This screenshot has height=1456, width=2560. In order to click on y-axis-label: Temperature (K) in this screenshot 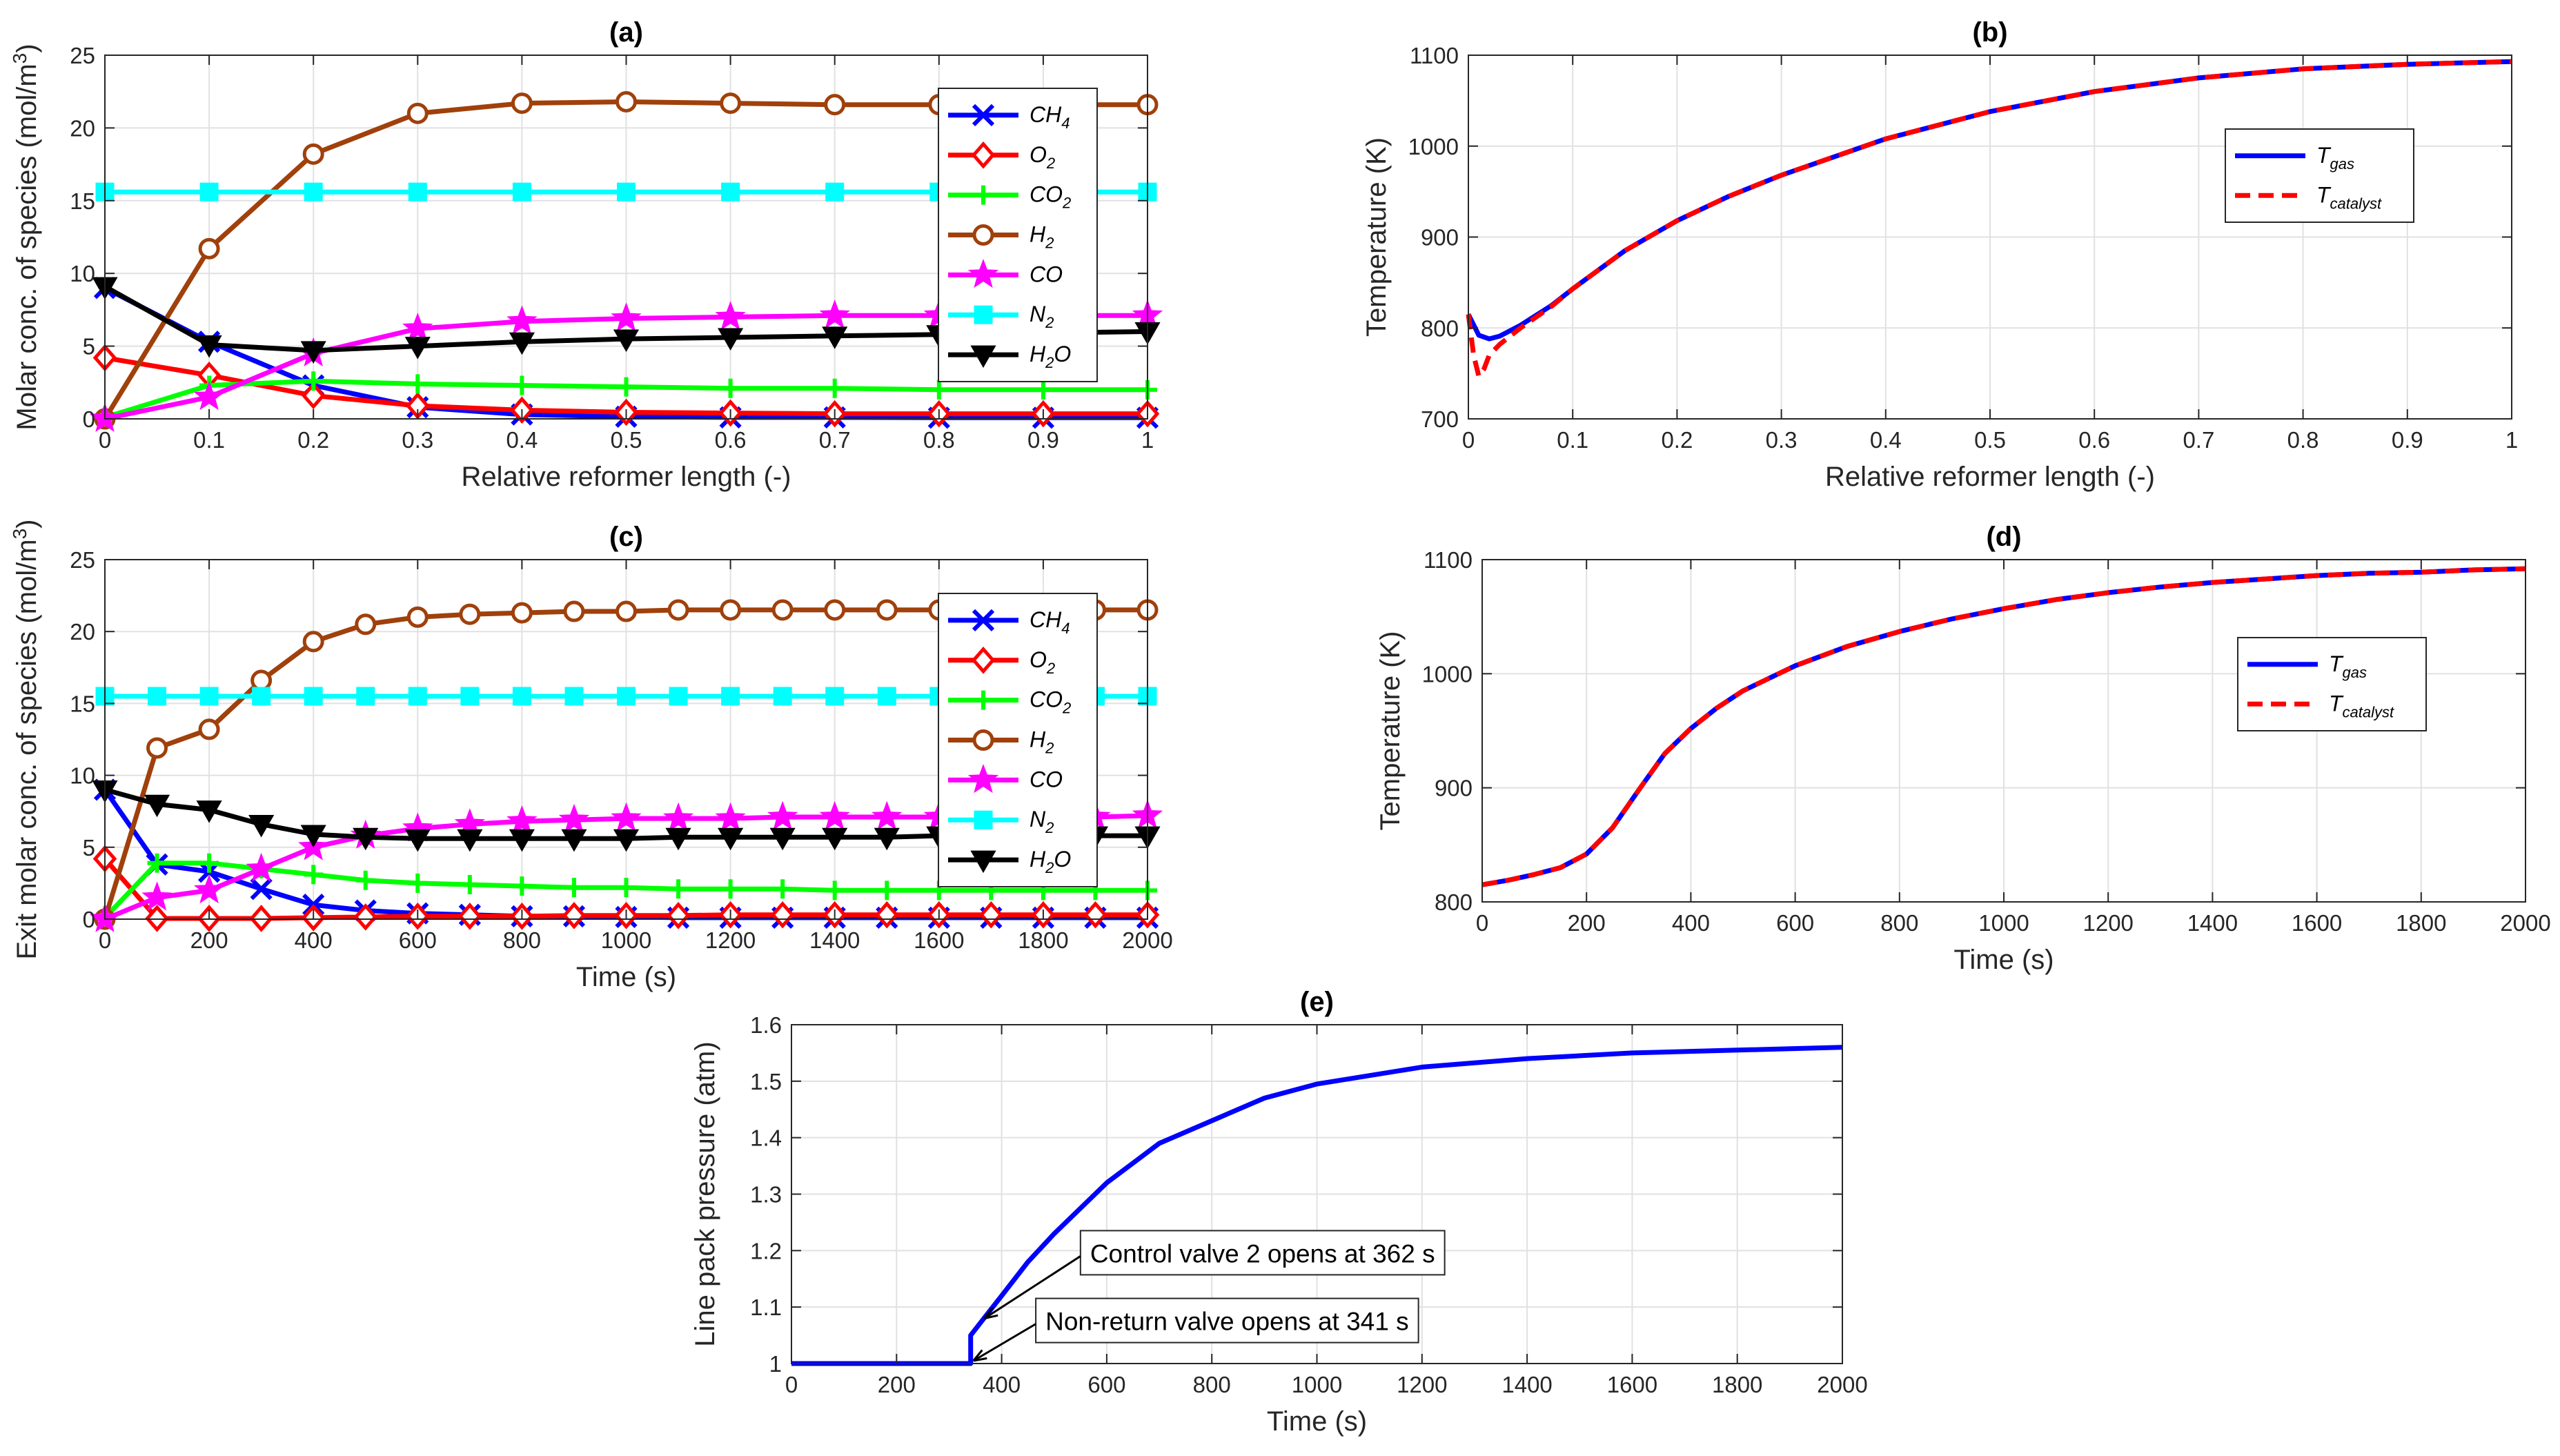, I will do `click(1390, 731)`.